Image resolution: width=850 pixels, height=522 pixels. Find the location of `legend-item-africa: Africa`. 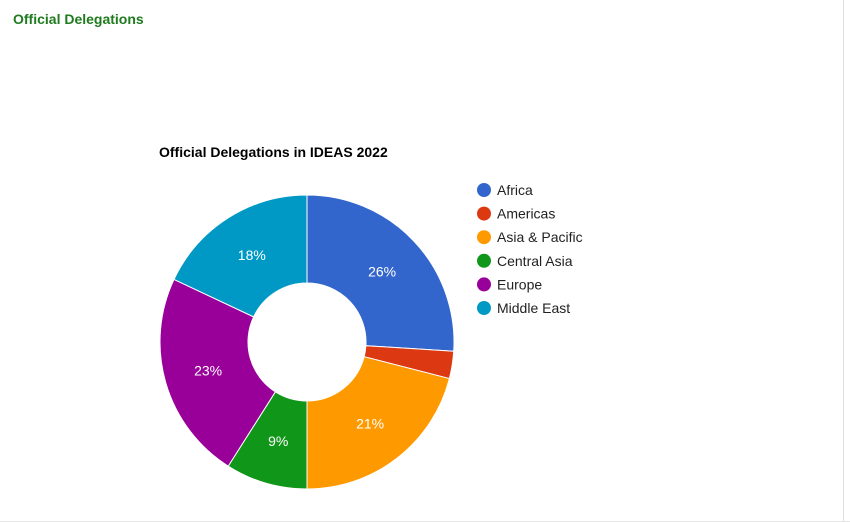

legend-item-africa: Africa is located at coordinates (505, 190).